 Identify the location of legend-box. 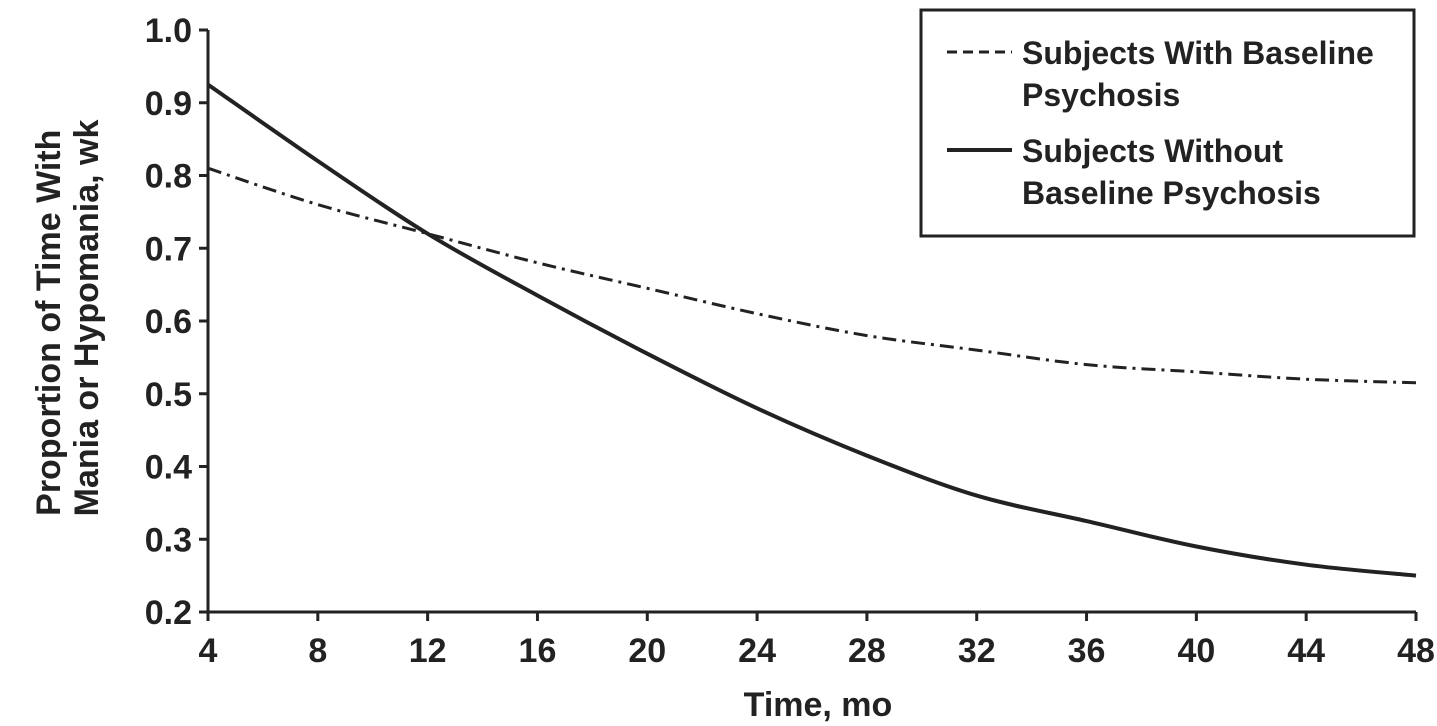
(1167, 123).